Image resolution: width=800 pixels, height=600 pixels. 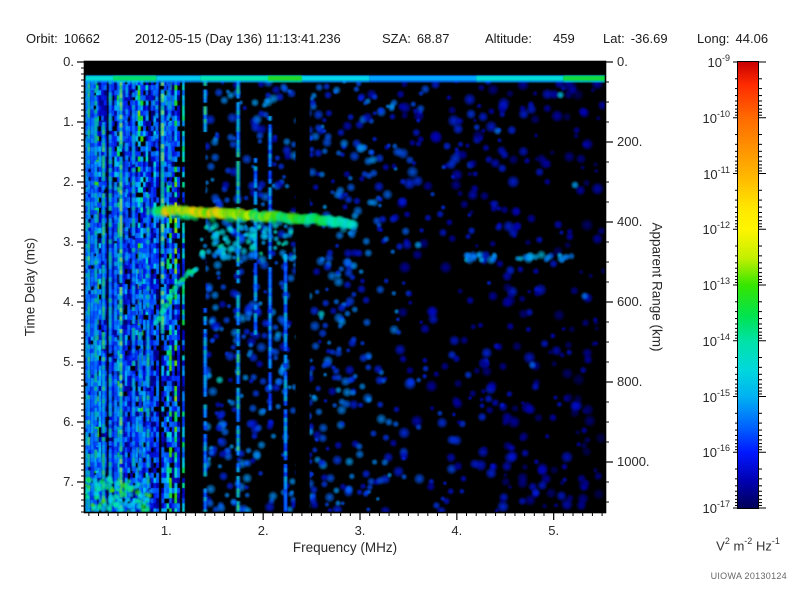 I want to click on sza-label: SZA:, so click(x=396, y=38).